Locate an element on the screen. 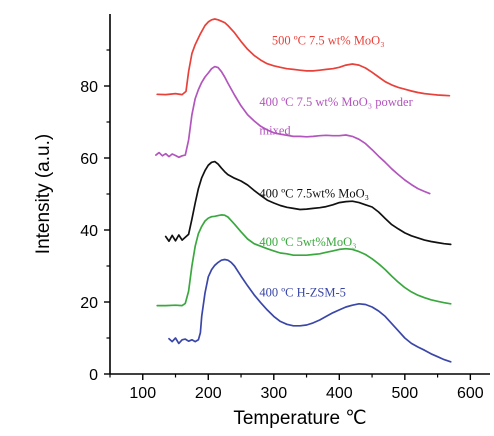 The image size is (494, 436). series-label-0: 500 ºC 7.5 wt% MoO₃ is located at coordinates (328, 41).